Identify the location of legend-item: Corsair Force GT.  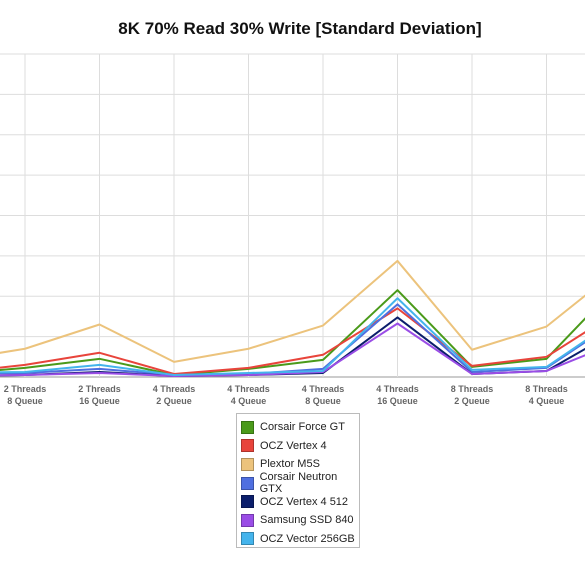
(300, 427).